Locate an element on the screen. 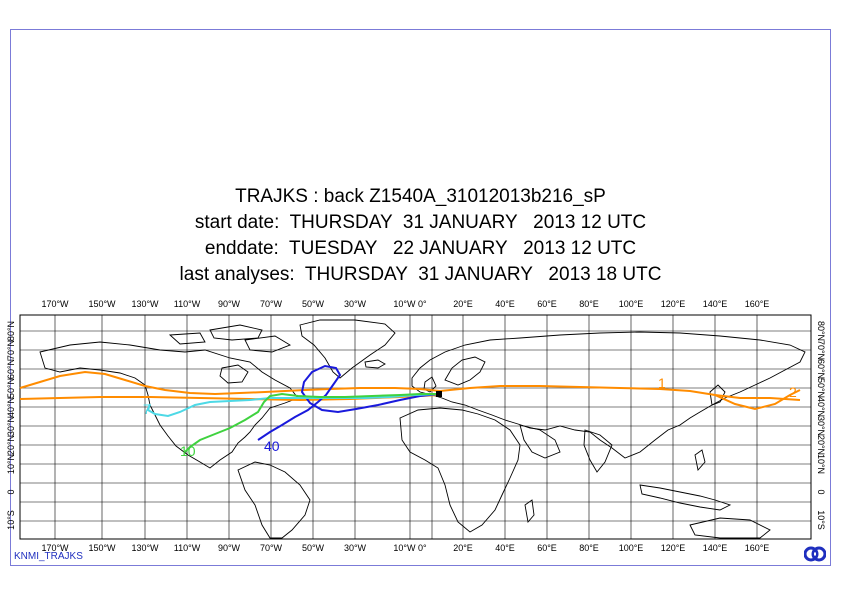 Image resolution: width=841 pixels, height=595 pixels. trajectory-cyan is located at coordinates (293, 405).